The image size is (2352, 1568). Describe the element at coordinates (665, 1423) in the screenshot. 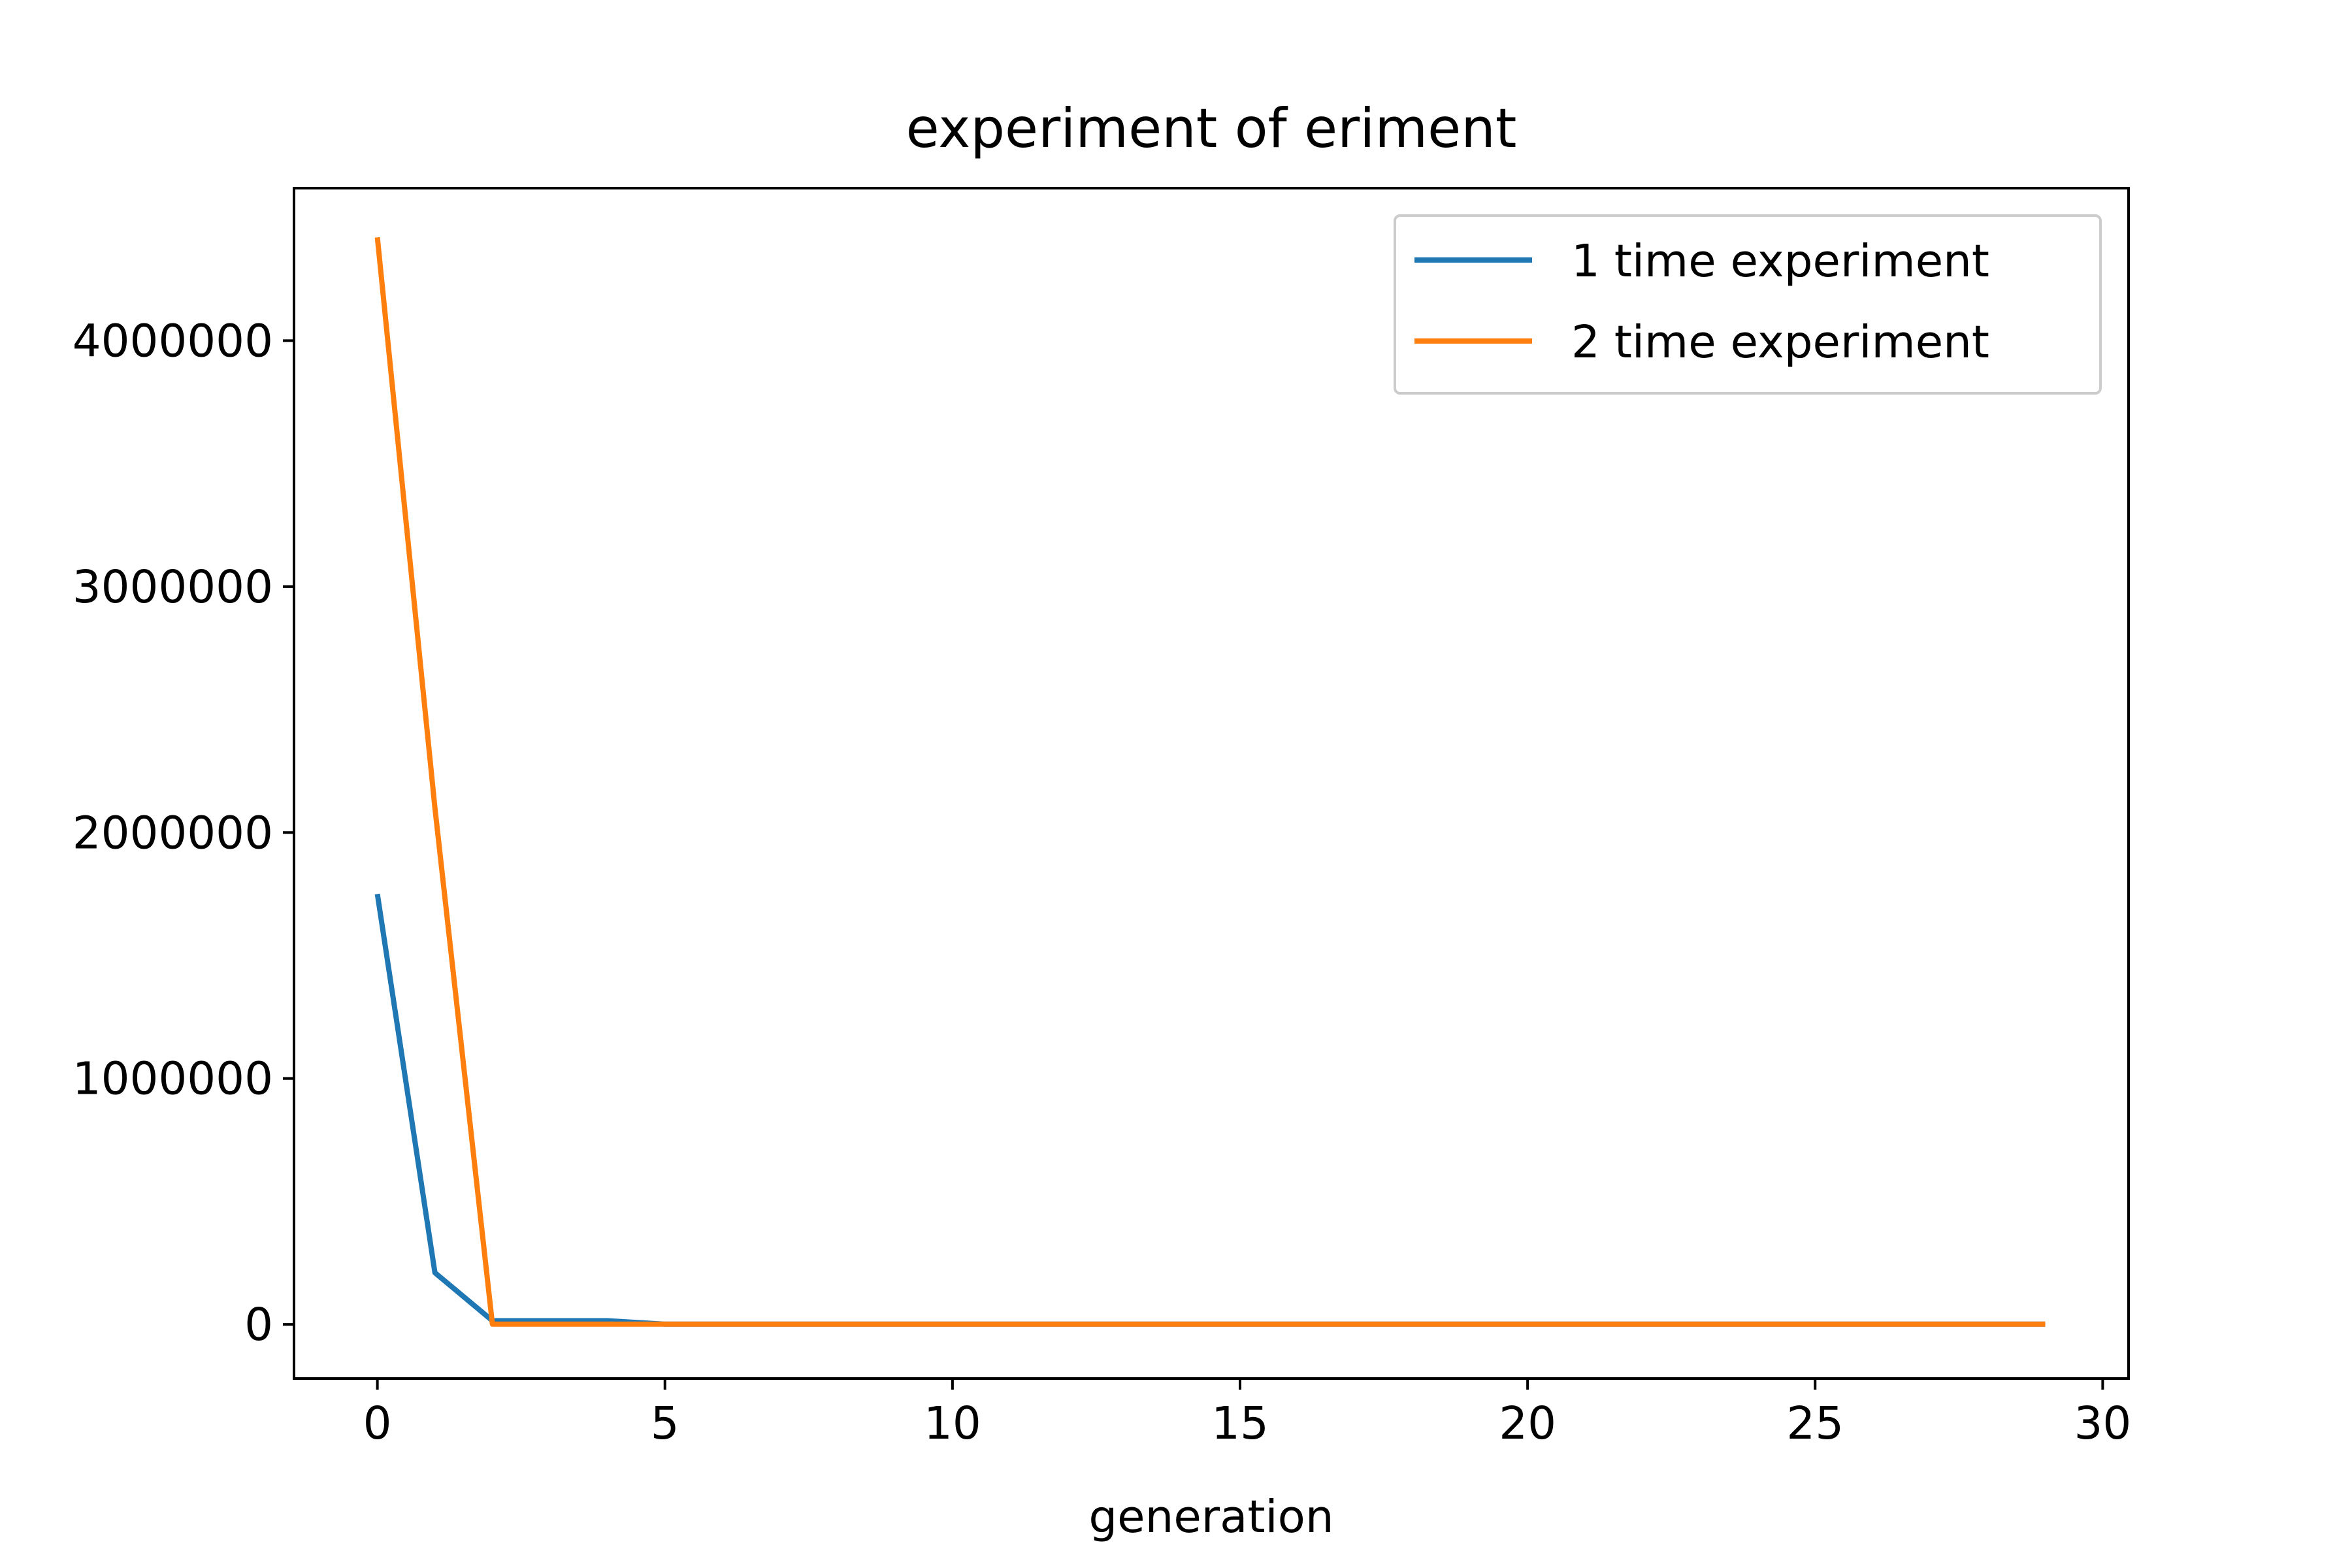

I see `x-tick-label: 5` at that location.